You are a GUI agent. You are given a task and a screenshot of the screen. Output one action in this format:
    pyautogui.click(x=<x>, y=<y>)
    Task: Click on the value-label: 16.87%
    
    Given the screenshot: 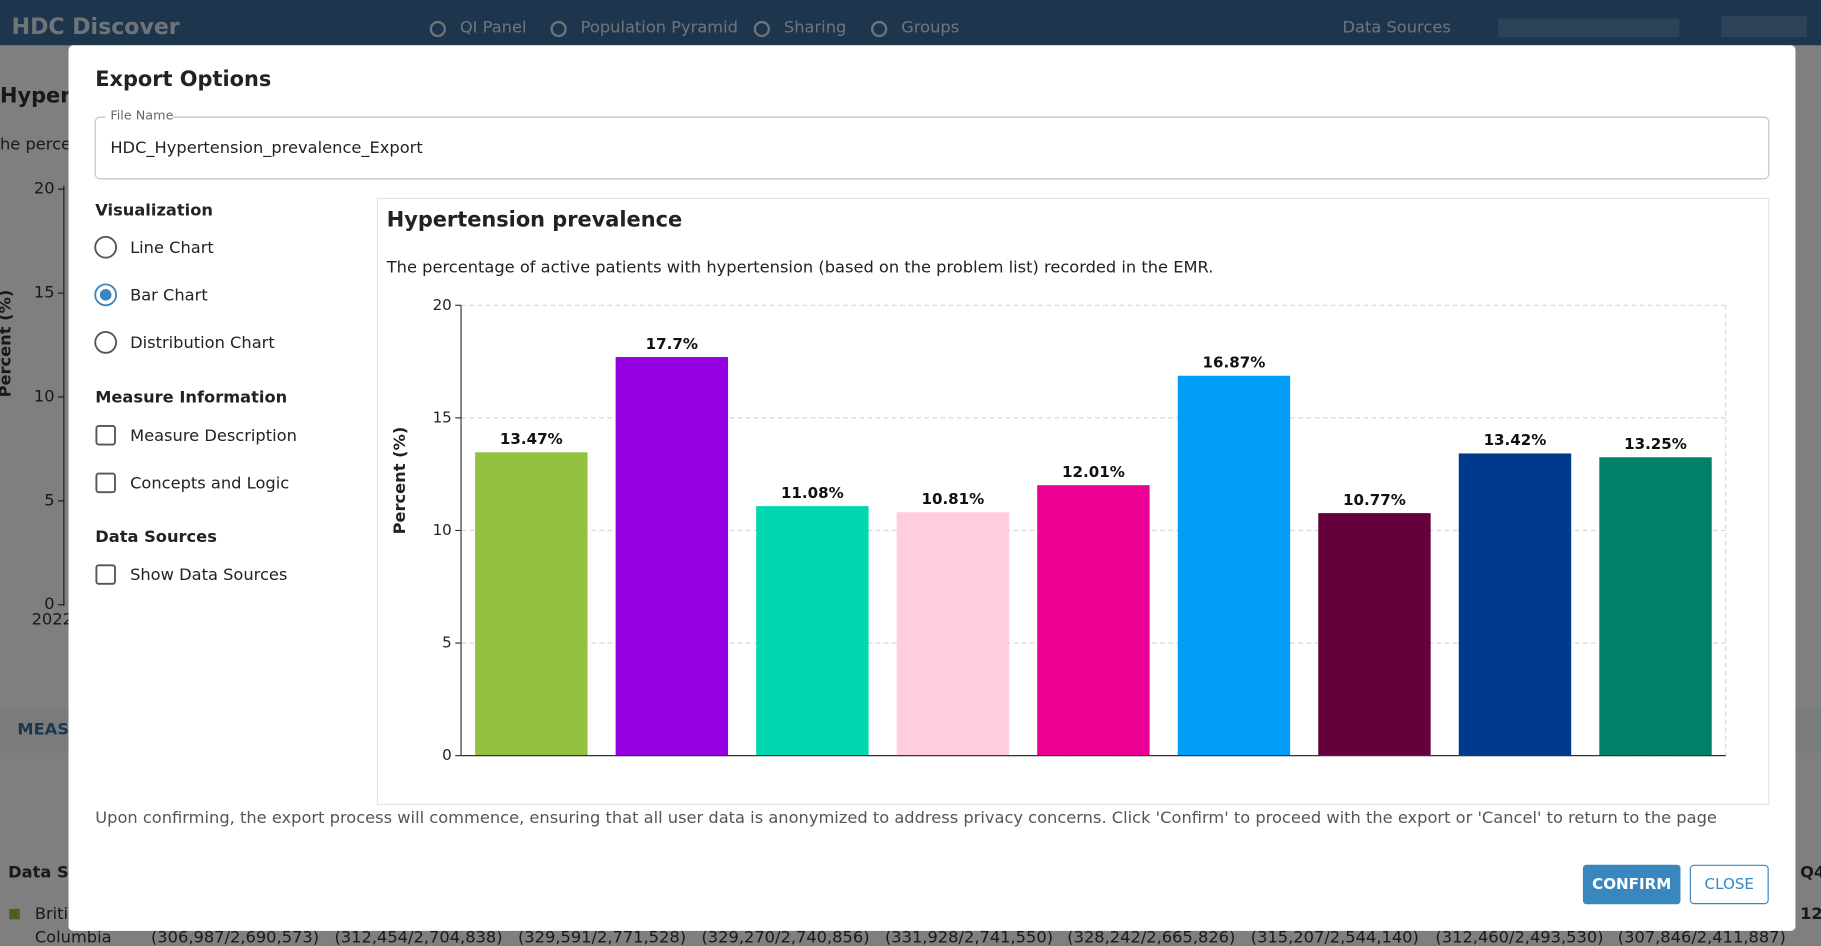 What is the action you would take?
    pyautogui.click(x=1234, y=362)
    